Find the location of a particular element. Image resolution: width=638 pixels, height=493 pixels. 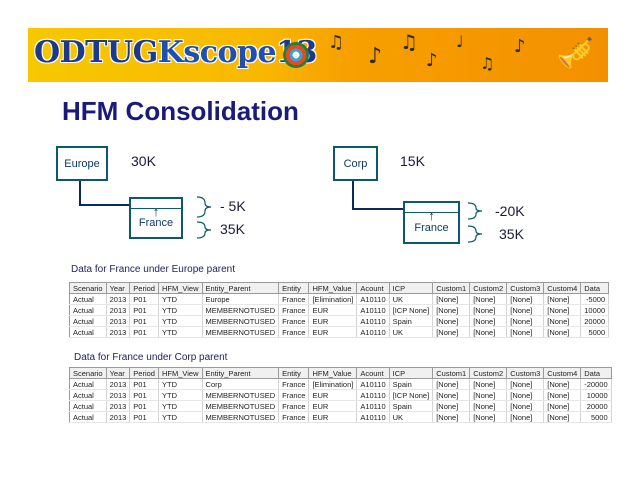

node-europe: Europe is located at coordinates (82, 163).